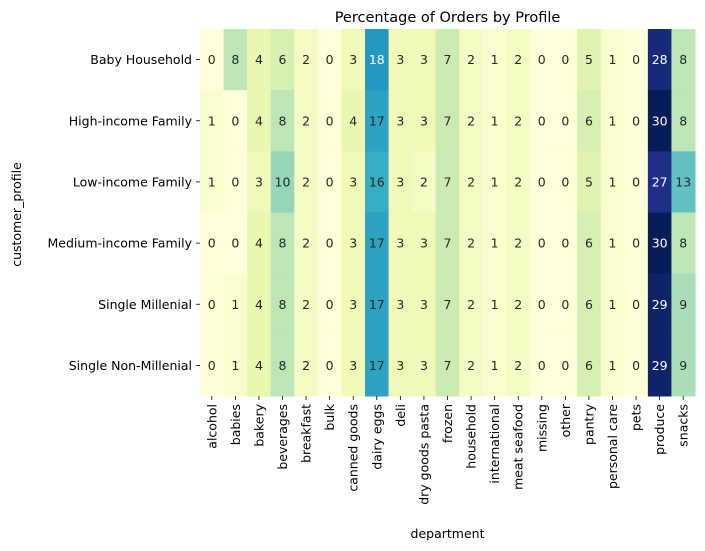 This screenshot has height=551, width=705. I want to click on x-tick-label: snacks, so click(683, 425).